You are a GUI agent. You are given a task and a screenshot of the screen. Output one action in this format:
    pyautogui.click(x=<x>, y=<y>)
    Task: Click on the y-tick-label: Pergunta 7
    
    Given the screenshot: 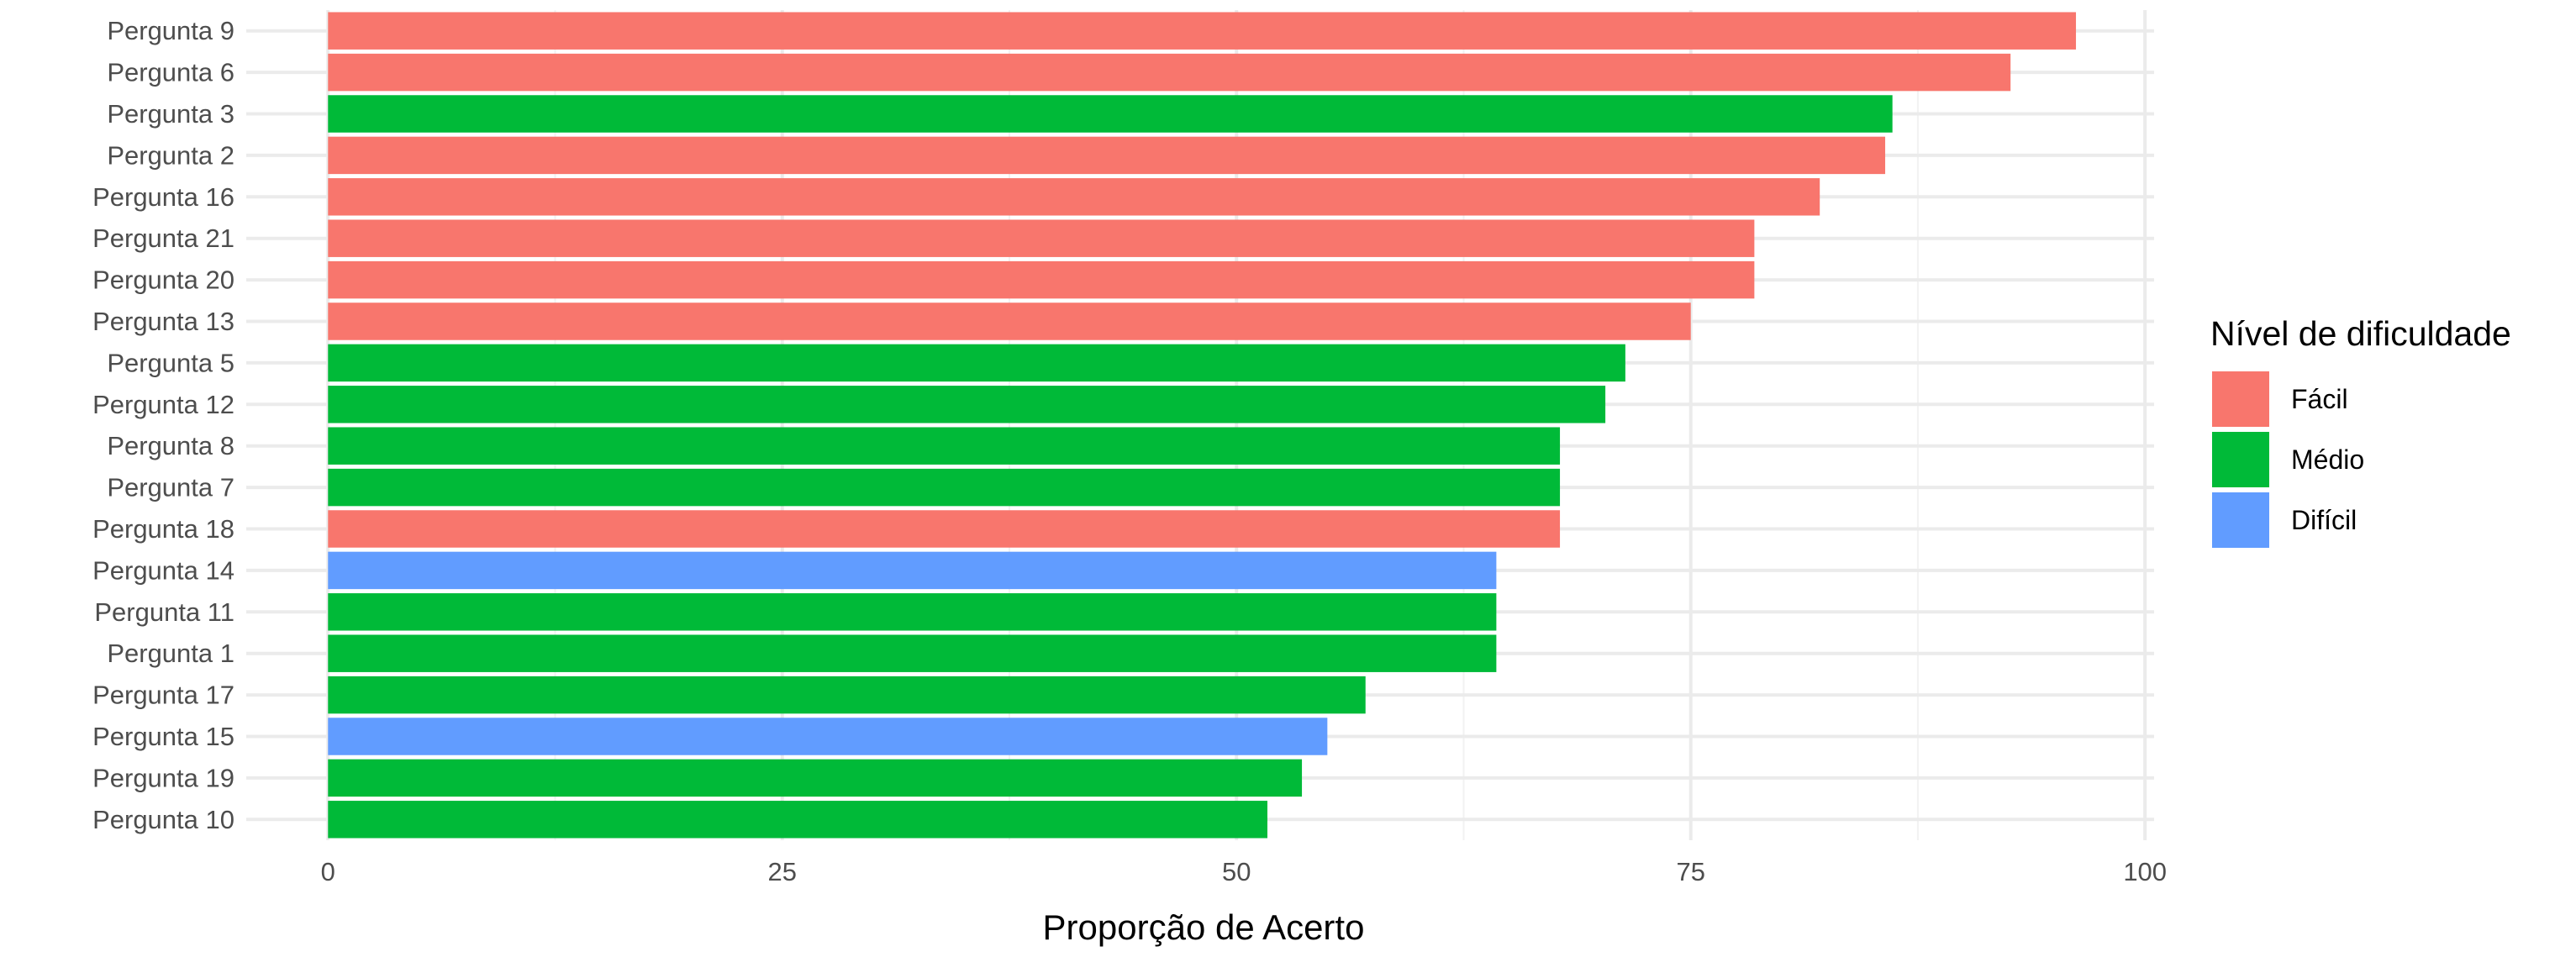 What is the action you would take?
    pyautogui.click(x=170, y=488)
    